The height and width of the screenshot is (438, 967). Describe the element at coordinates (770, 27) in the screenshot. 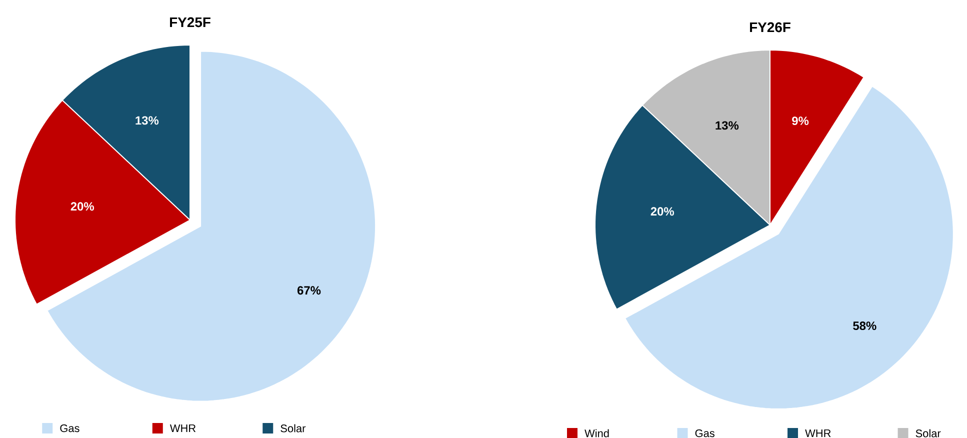

I see `chart-title: FY26F` at that location.